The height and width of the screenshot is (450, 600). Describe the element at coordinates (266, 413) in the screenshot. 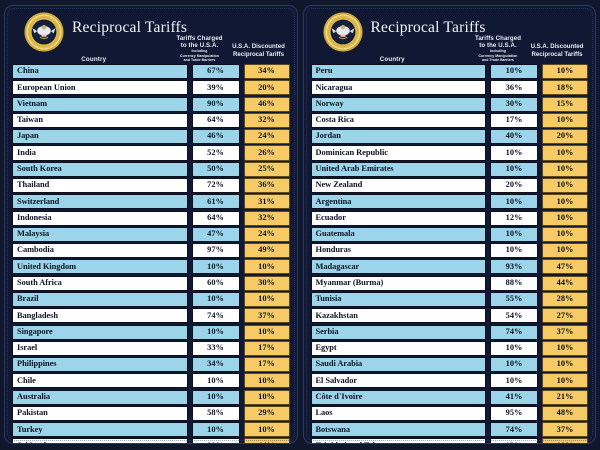

I see `cell-discounted-reciprocal: 29%` at that location.